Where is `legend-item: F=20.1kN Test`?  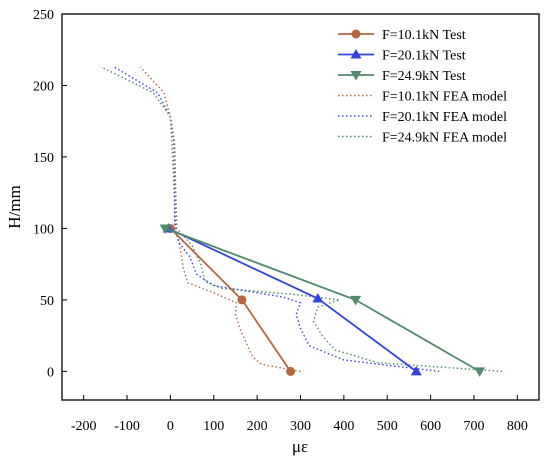
legend-item: F=20.1kN Test is located at coordinates (402, 56).